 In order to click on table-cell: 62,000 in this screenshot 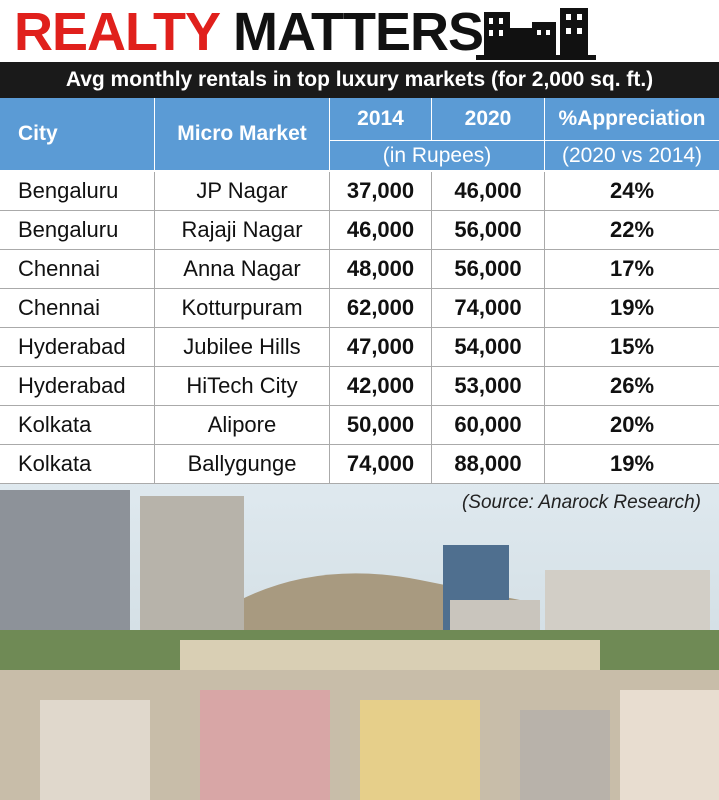, I will do `click(381, 308)`.